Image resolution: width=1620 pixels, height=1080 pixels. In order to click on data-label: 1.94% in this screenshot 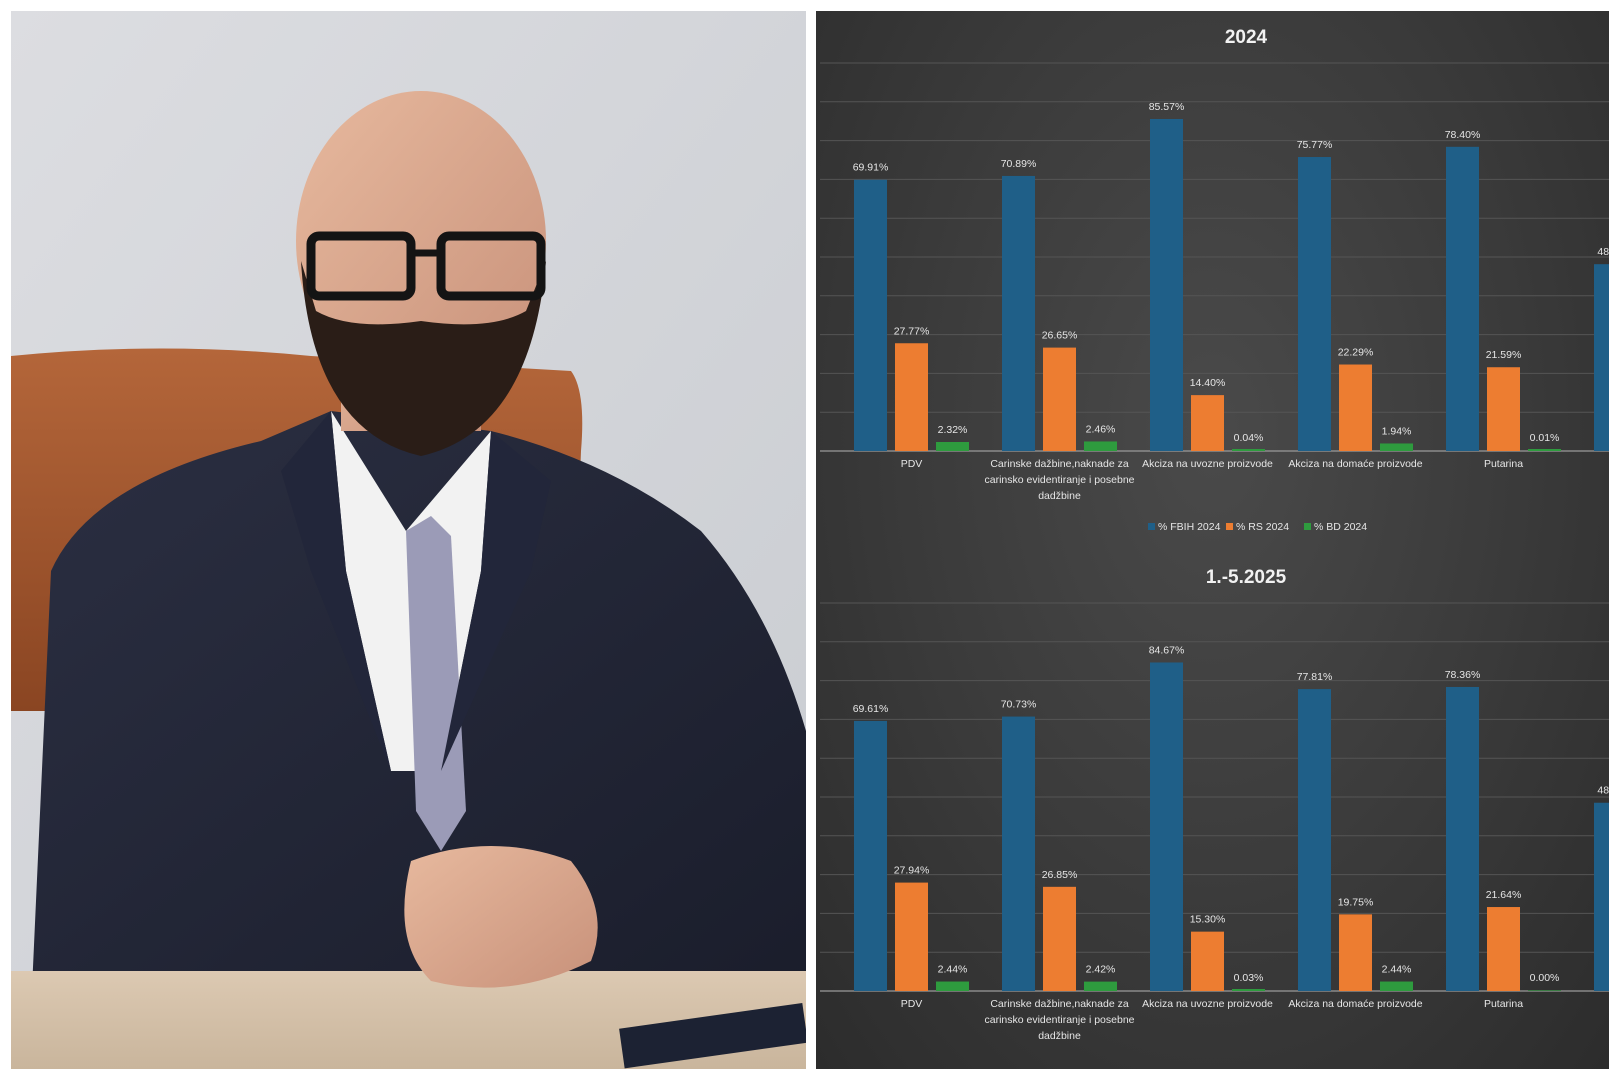, I will do `click(1397, 431)`.